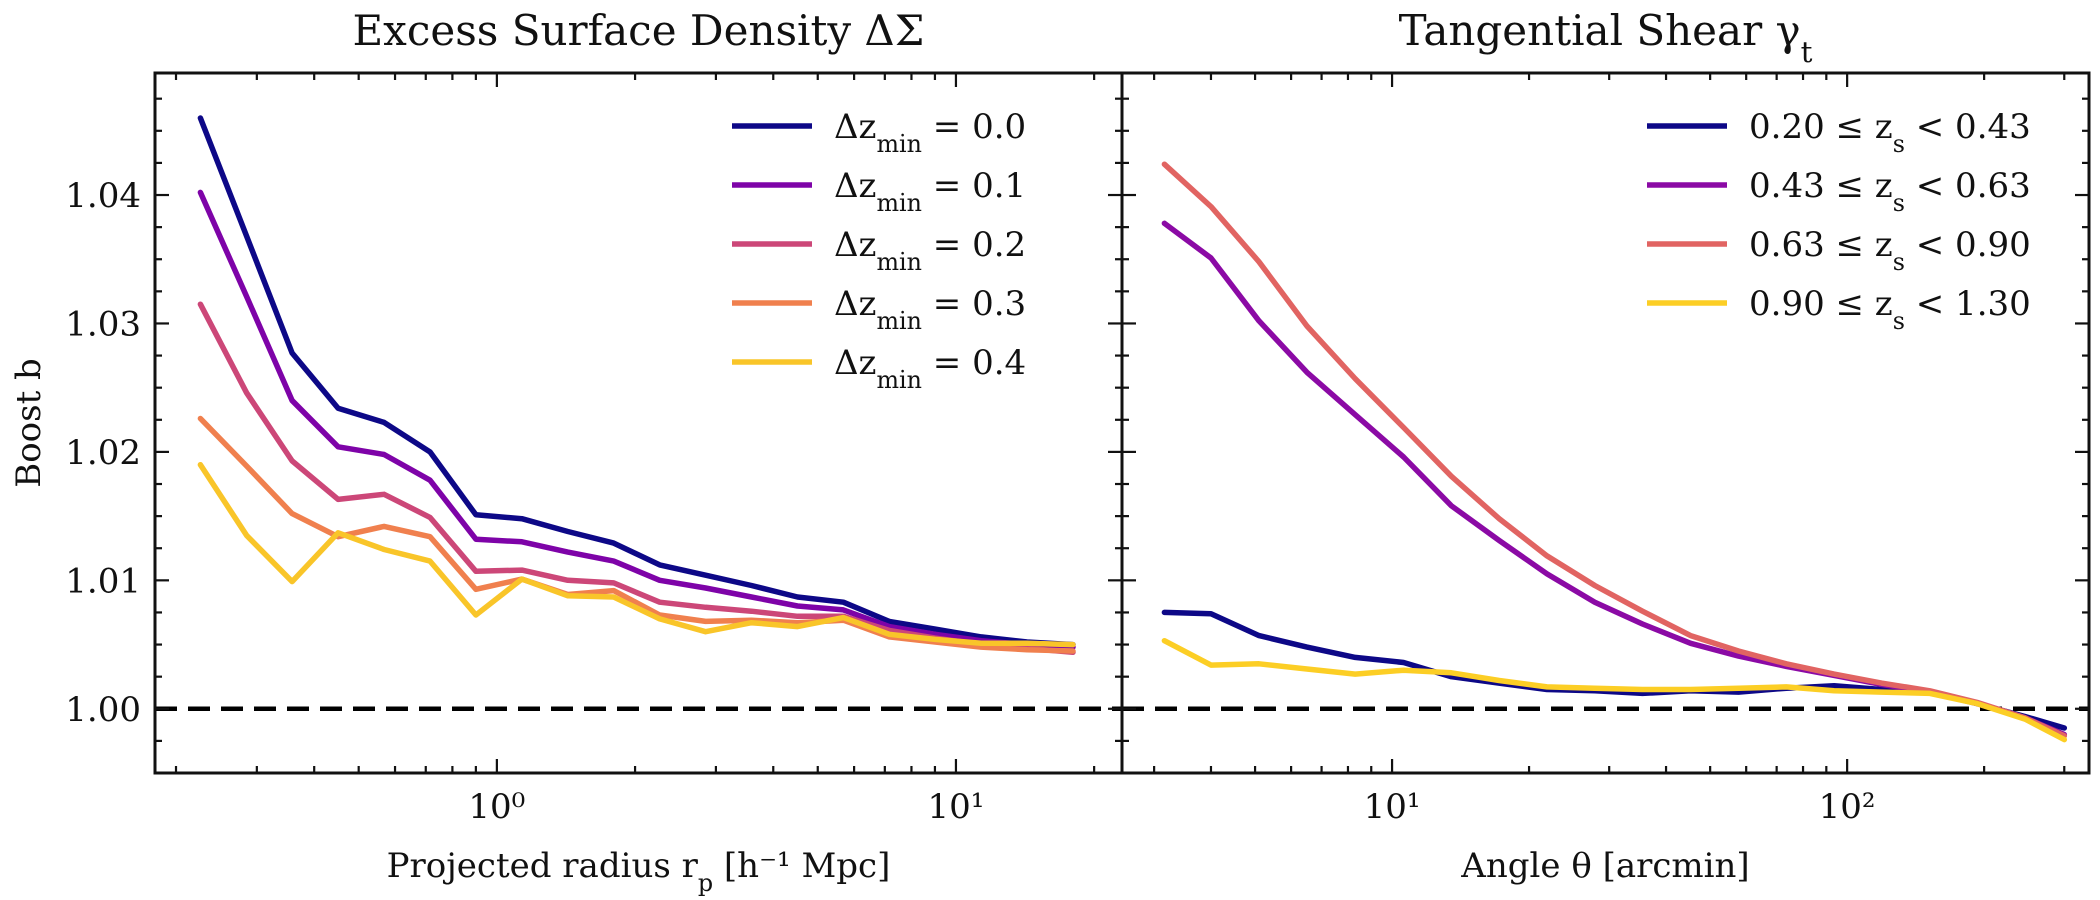  What do you see at coordinates (103, 453) in the screenshot?
I see `panel-1-y-tick-label-3: 1.02` at bounding box center [103, 453].